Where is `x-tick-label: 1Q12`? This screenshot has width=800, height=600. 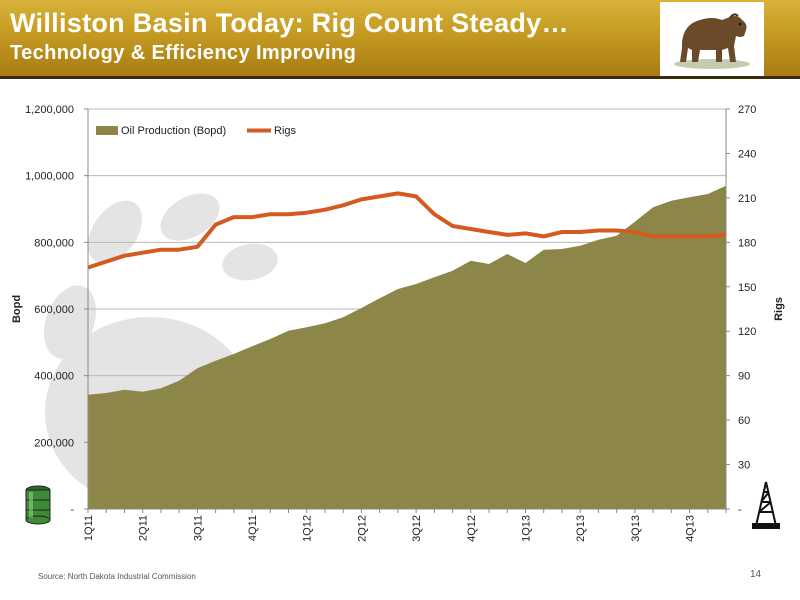 x-tick-label: 1Q12 is located at coordinates (308, 528).